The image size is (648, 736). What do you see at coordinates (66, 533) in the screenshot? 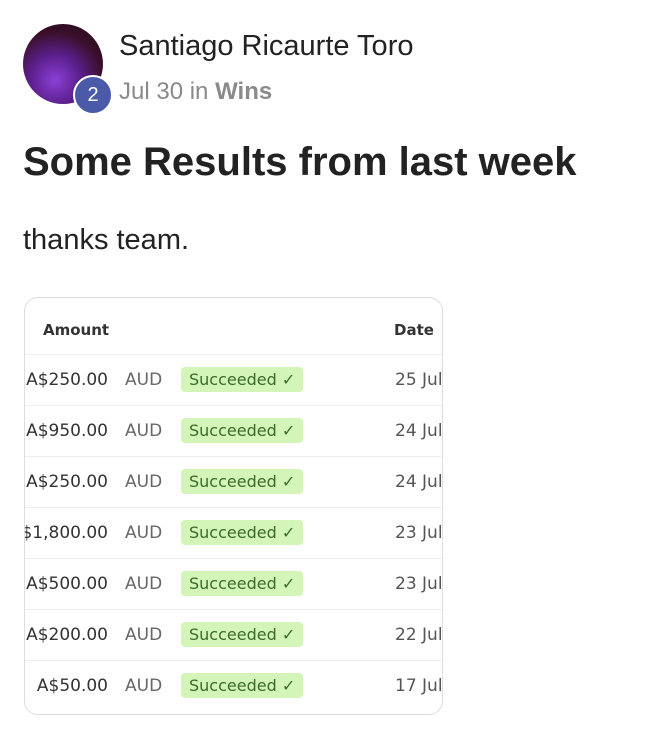
I see `amount-cell: $1,800.00` at bounding box center [66, 533].